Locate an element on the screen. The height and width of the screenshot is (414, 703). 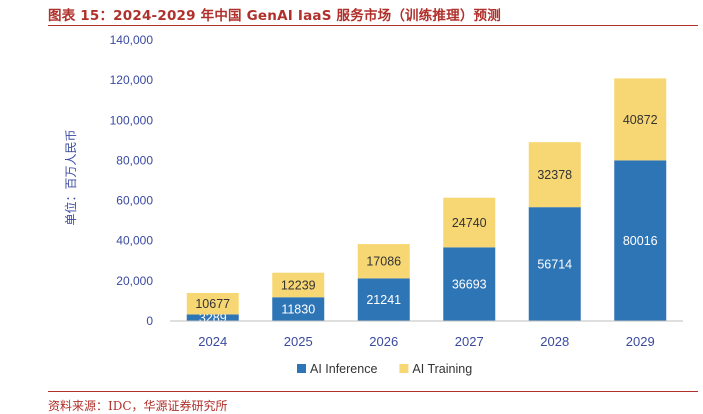
x-tick-label: 2024 is located at coordinates (212, 341).